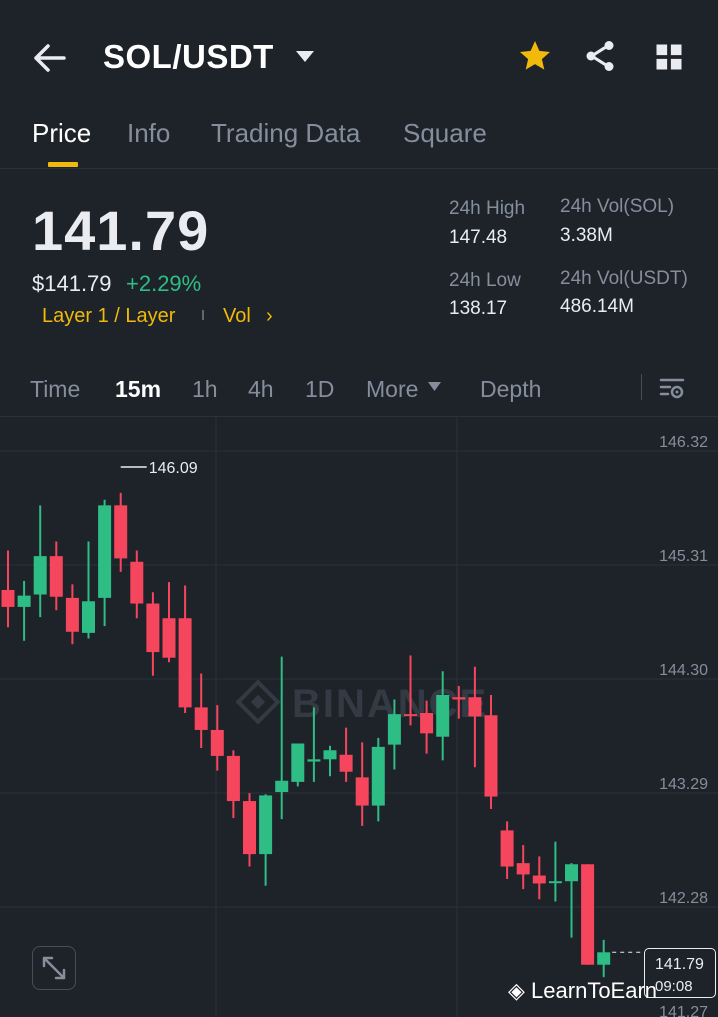 Image resolution: width=718 pixels, height=1017 pixels. I want to click on countdown-label: 09:08, so click(674, 986).